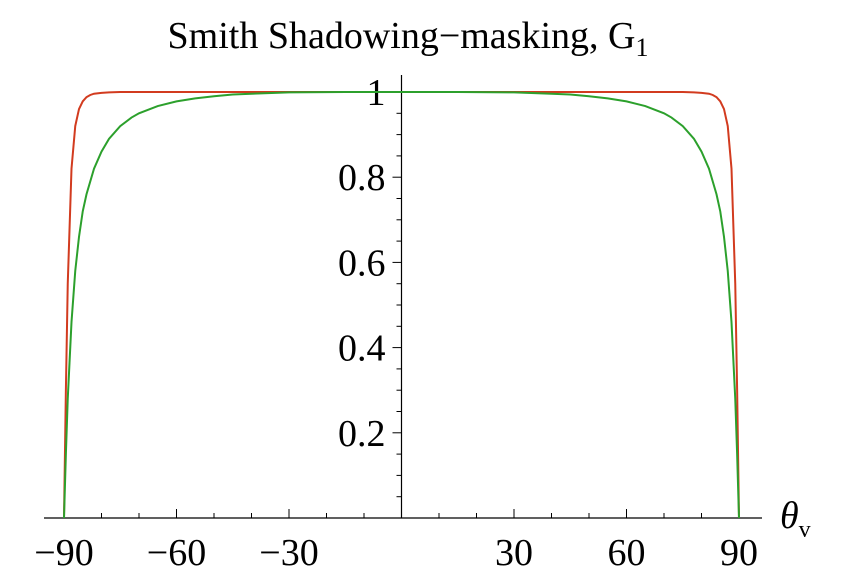 The width and height of the screenshot is (845, 580). I want to click on x-tick-label: −30, so click(288, 553).